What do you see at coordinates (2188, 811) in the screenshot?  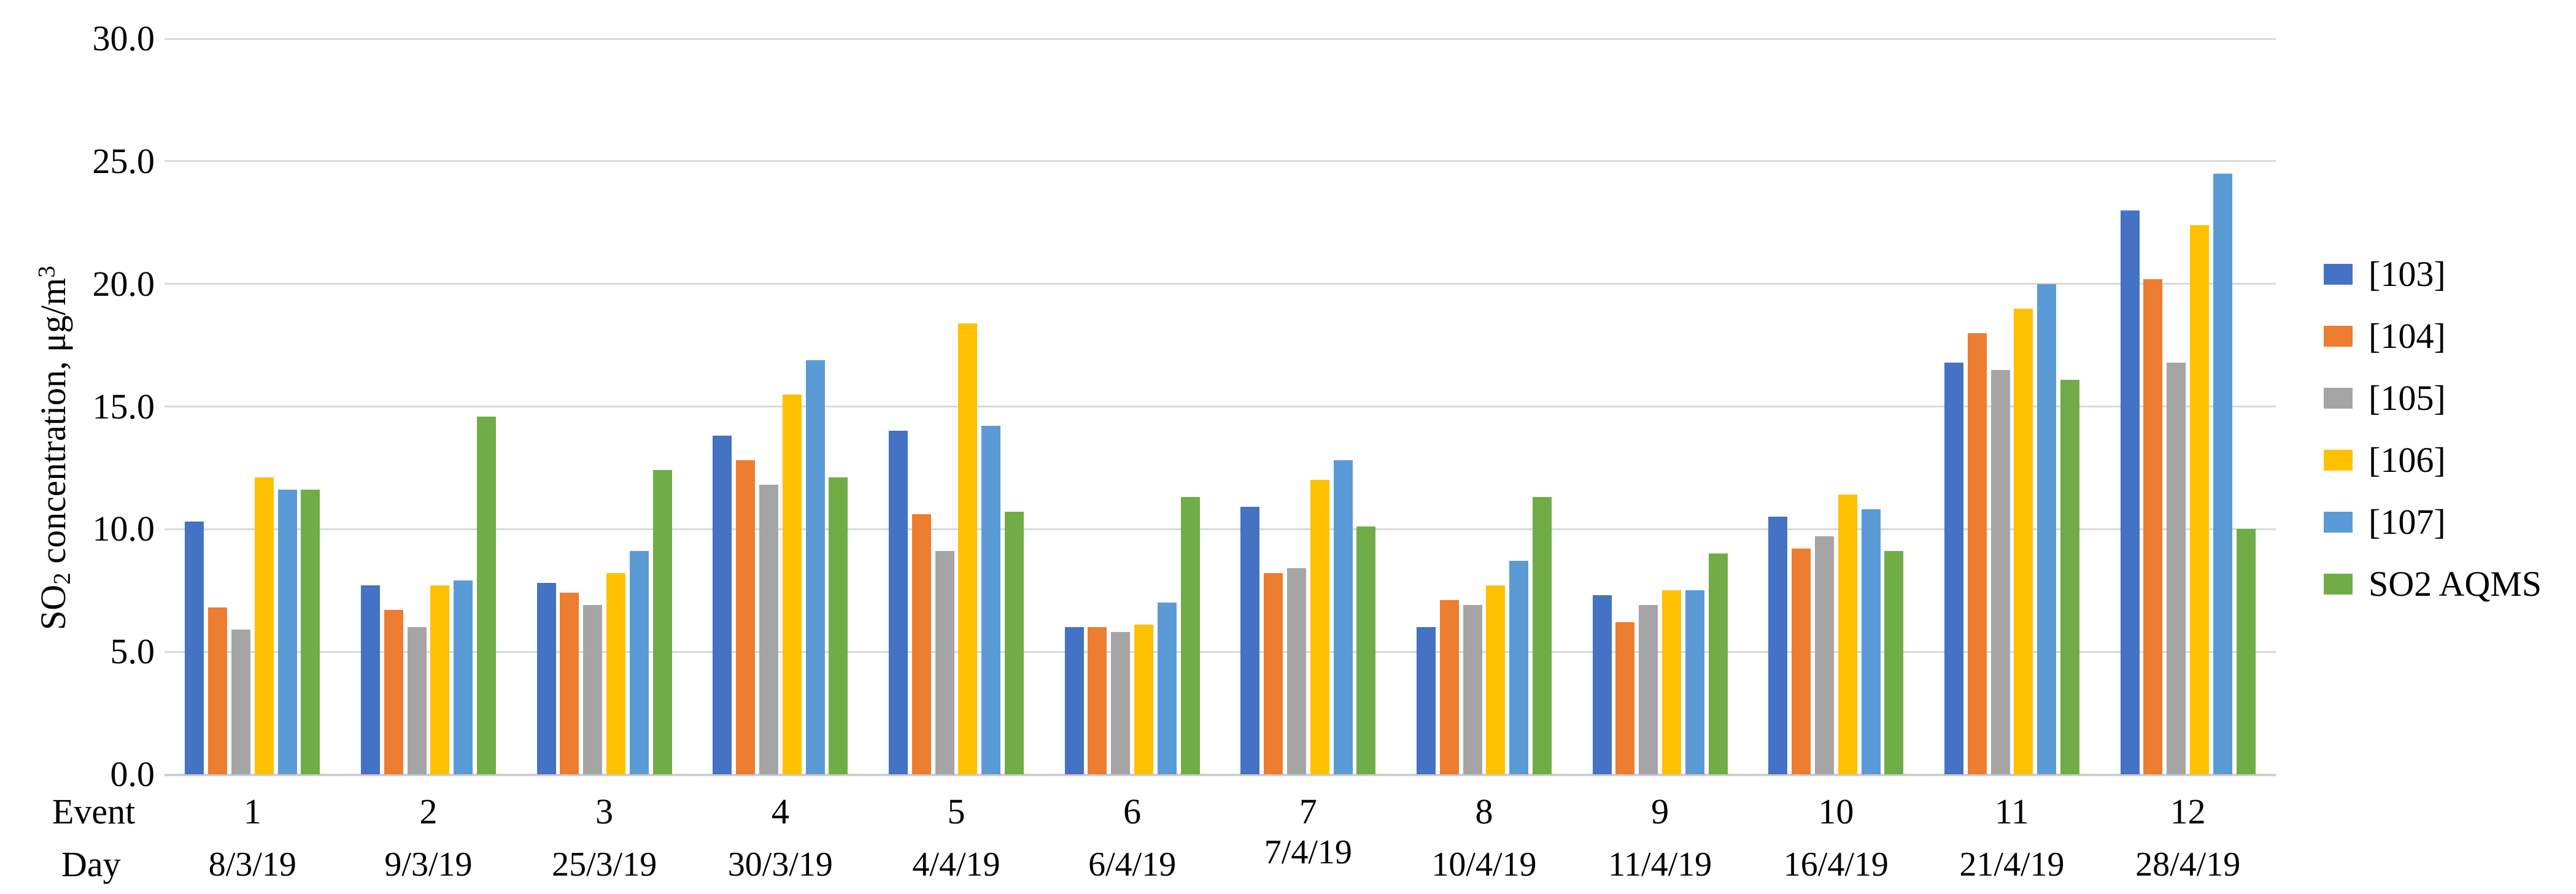 I see `event-number-label: 12` at bounding box center [2188, 811].